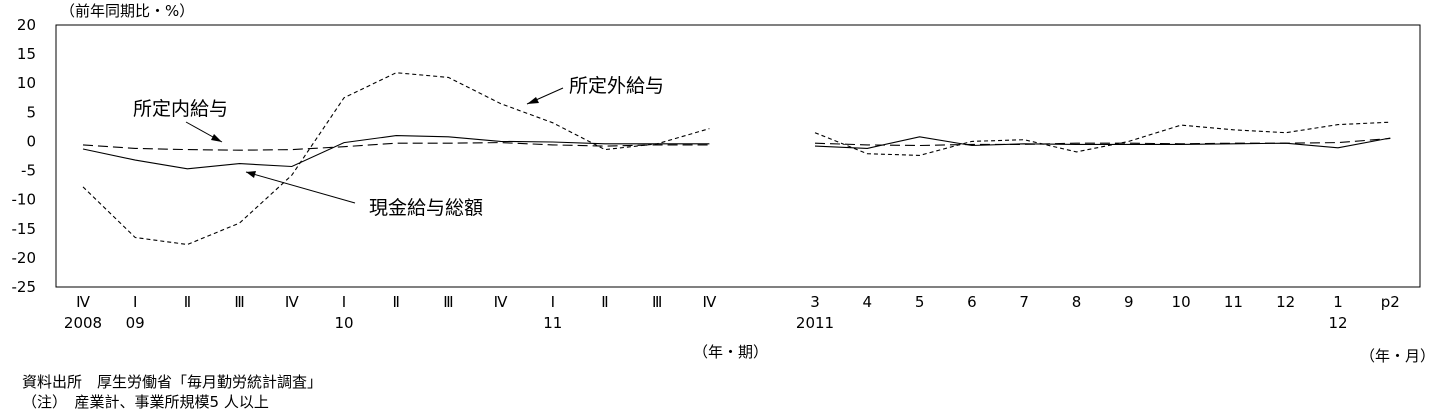  What do you see at coordinates (135, 323) in the screenshot?
I see `quarter-year-label: 09` at bounding box center [135, 323].